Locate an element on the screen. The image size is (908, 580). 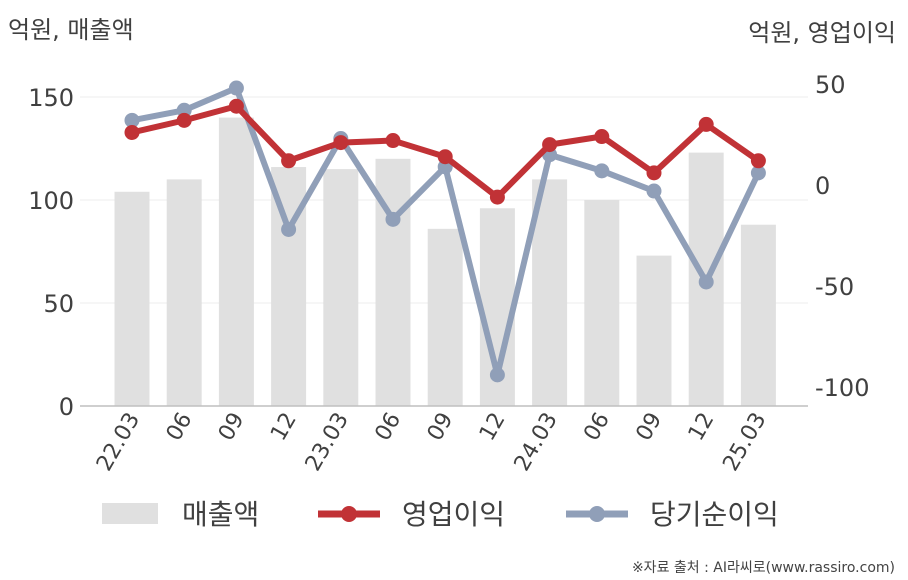
right-tick-label: -100 is located at coordinates (842, 388).